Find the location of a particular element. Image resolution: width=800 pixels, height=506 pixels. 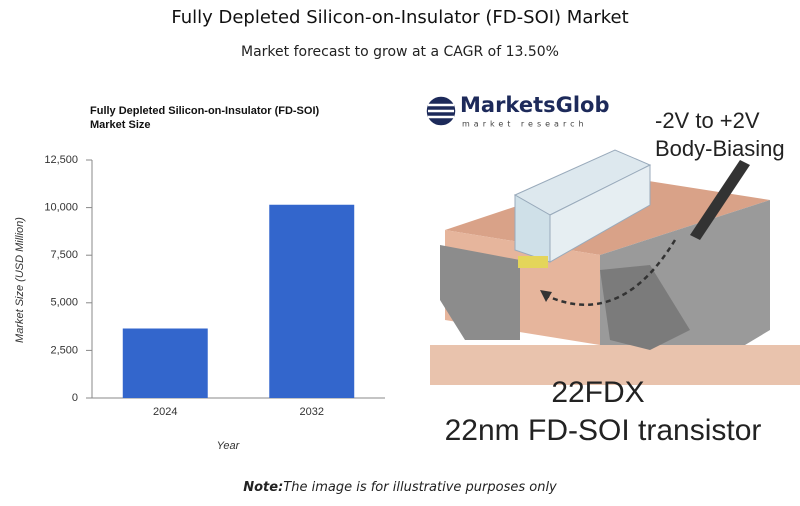

y-axis-label: Market Size (USD Million) is located at coordinates (20, 280).